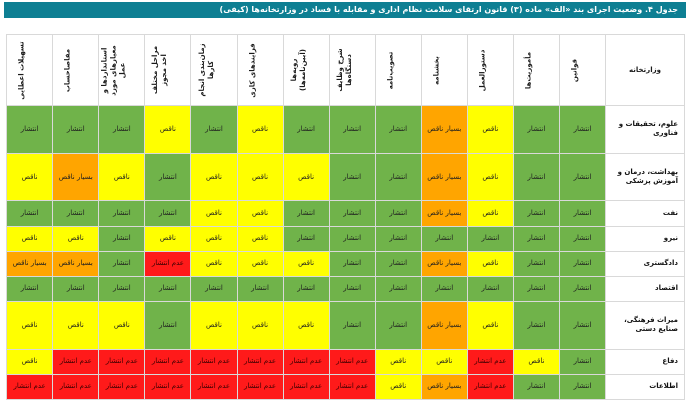 The image size is (690, 408). Describe the element at coordinates (645, 325) in the screenshot. I see `row-header: میراث فرهنگی، صنایع دستی` at that location.